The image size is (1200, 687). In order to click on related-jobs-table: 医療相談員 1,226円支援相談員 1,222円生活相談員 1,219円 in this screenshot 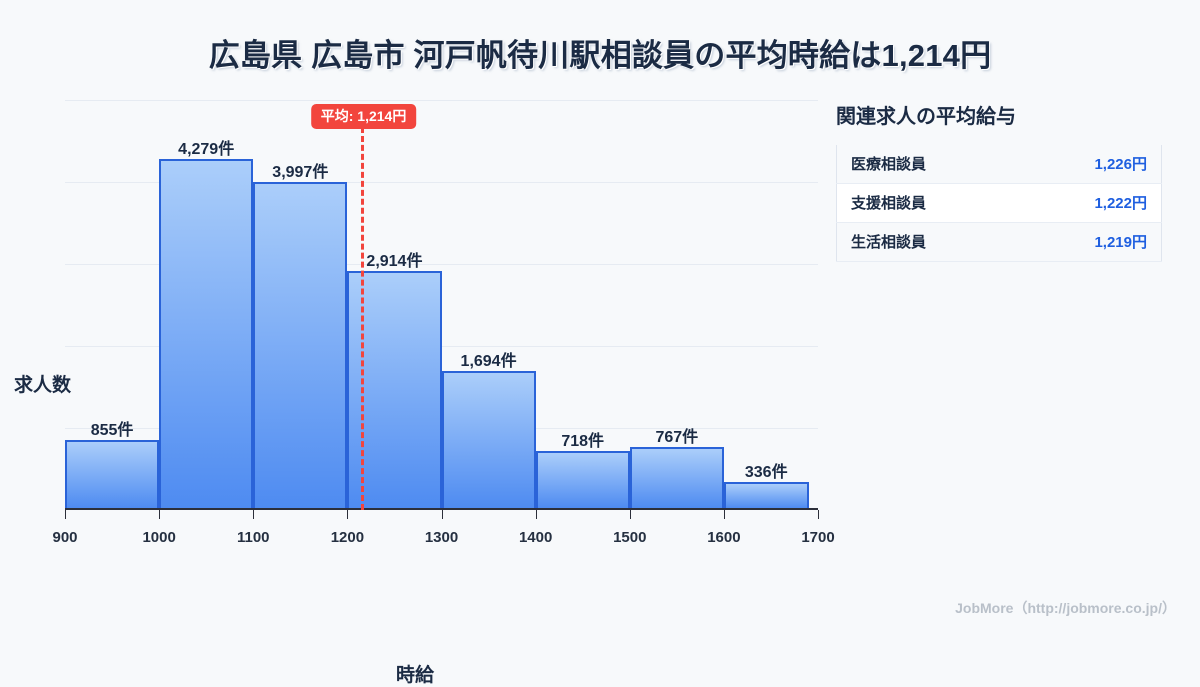, I will do `click(999, 203)`.